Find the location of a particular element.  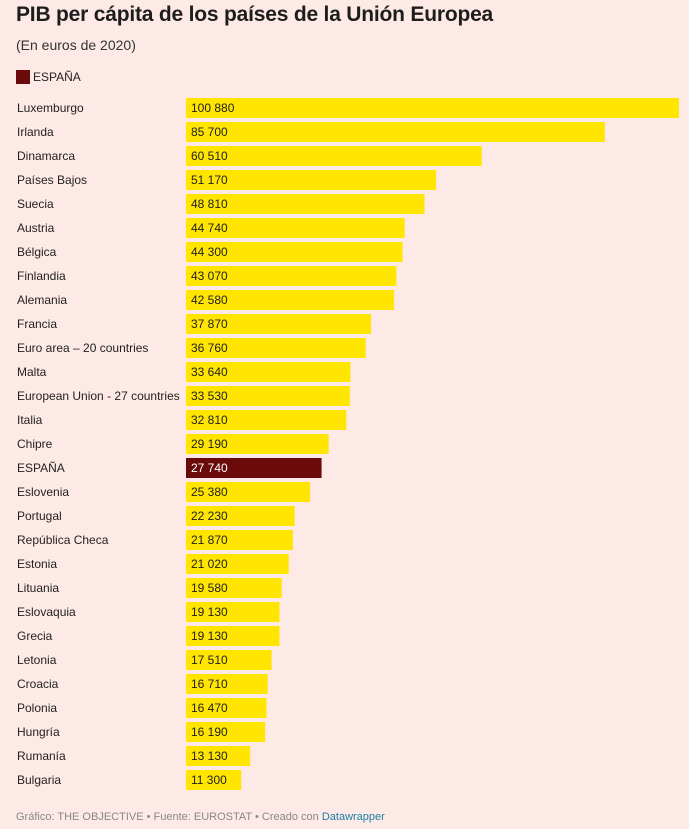

bar-value-label: 29 190 is located at coordinates (209, 444).